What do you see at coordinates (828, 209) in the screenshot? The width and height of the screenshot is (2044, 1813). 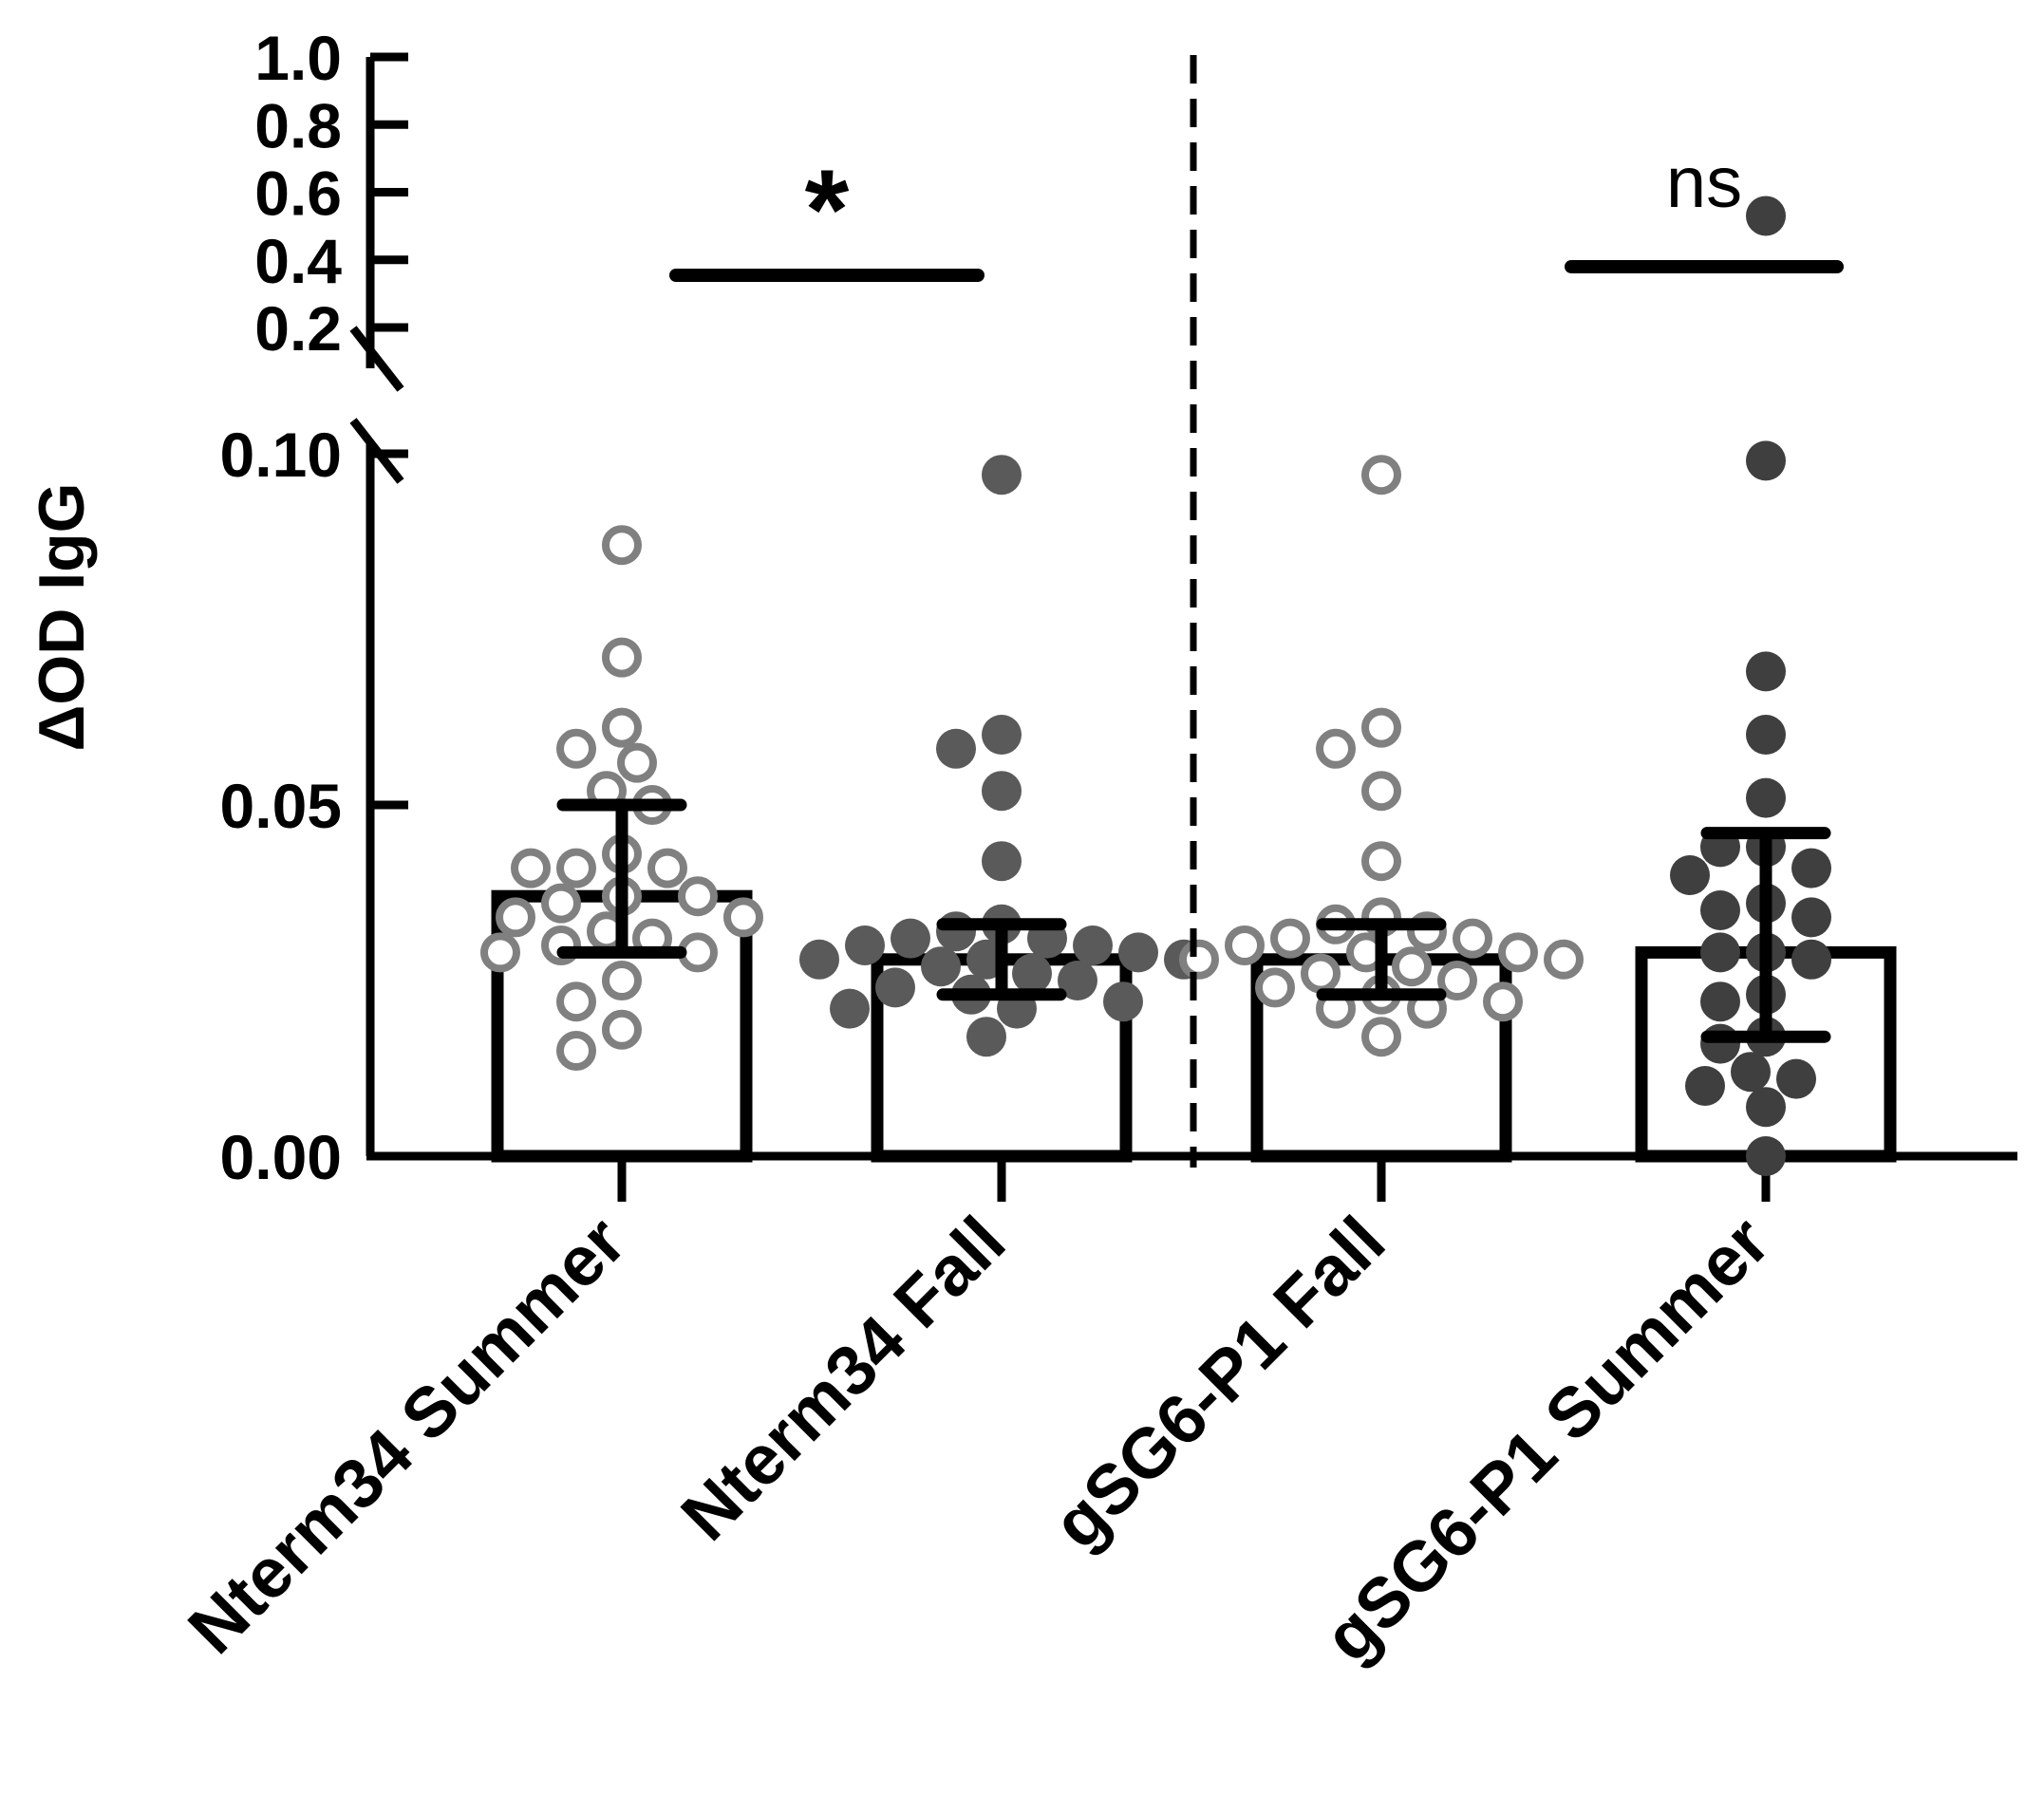 I see `significance-label: *` at bounding box center [828, 209].